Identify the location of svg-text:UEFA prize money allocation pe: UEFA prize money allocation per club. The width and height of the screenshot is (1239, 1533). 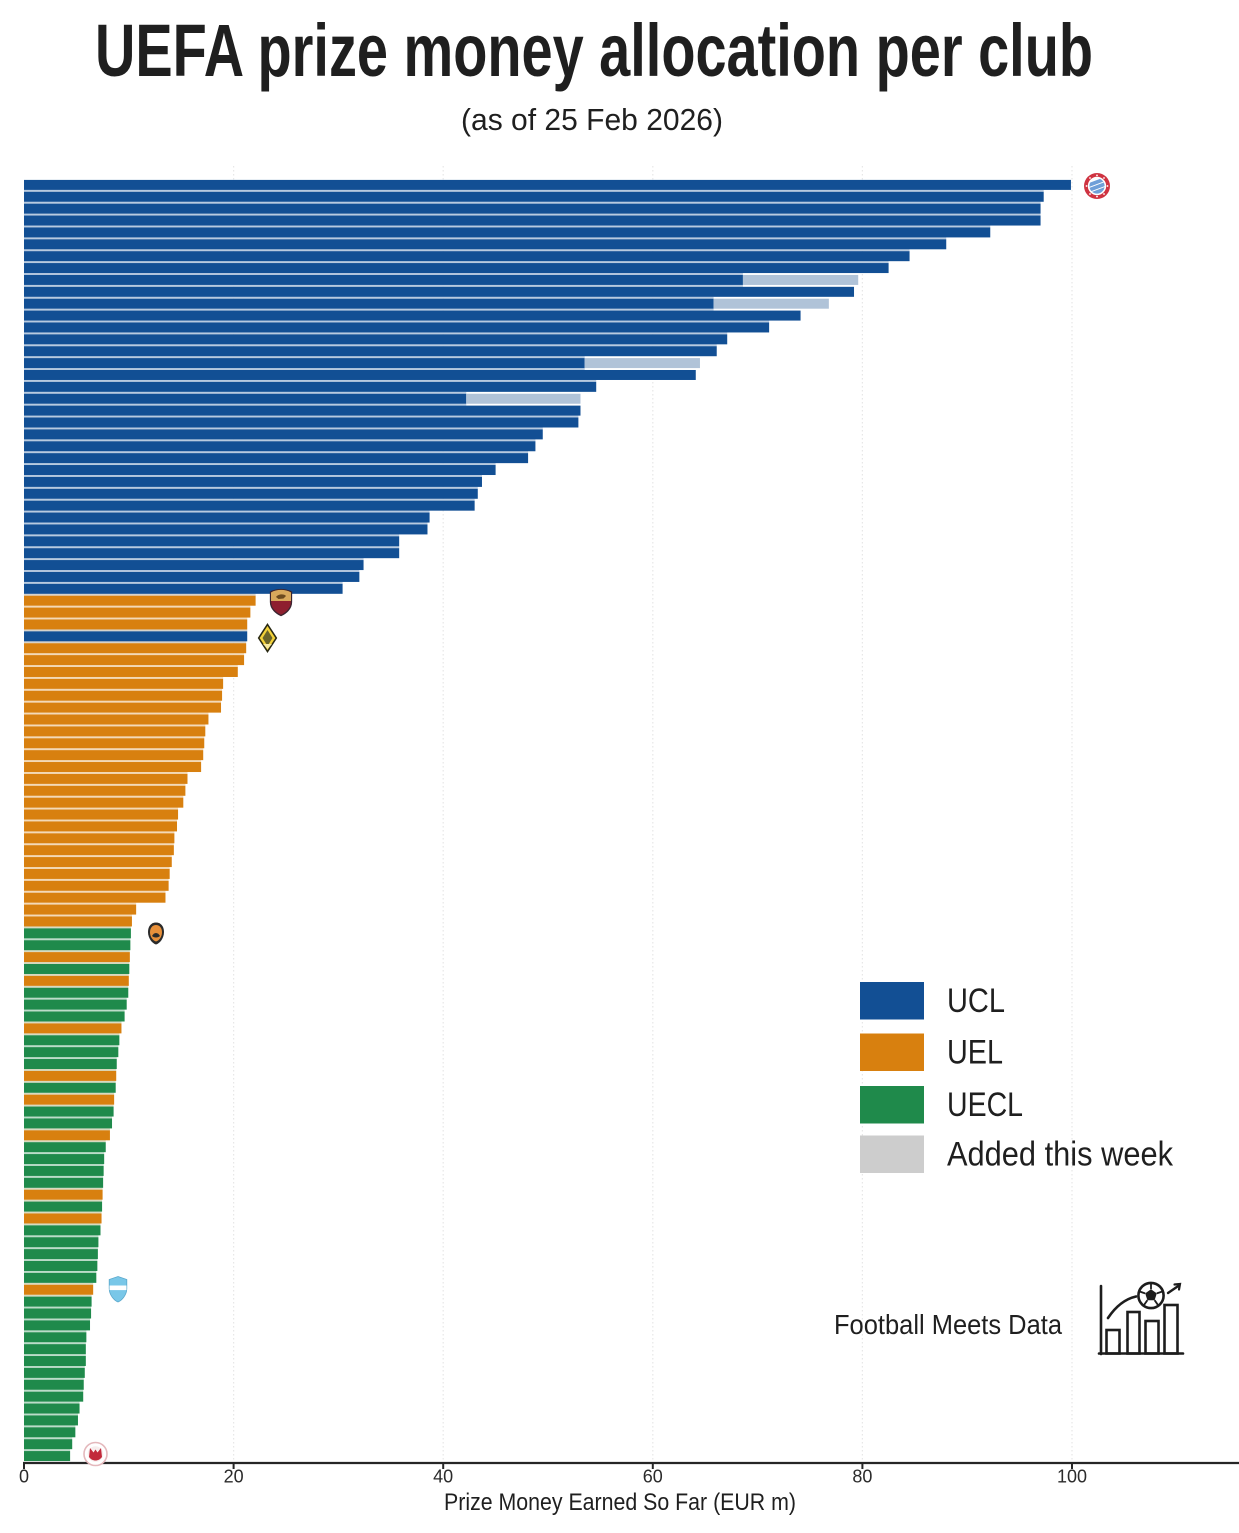
(594, 50).